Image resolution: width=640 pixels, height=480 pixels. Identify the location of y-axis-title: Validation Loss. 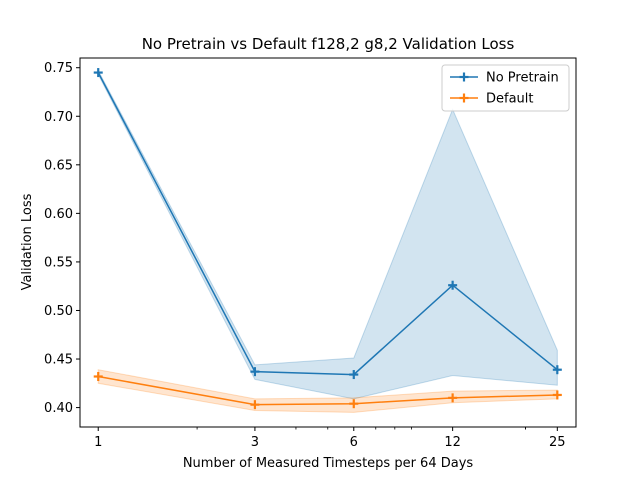
(27, 241).